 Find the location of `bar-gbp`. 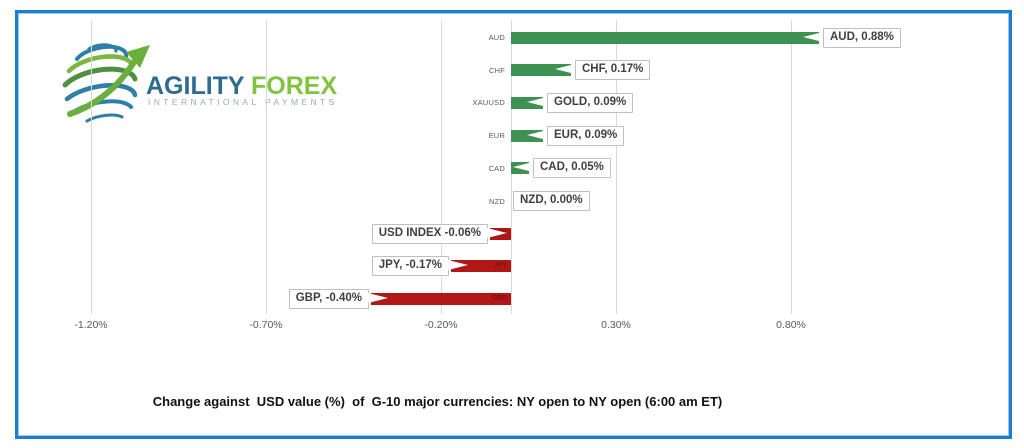

bar-gbp is located at coordinates (441, 299).